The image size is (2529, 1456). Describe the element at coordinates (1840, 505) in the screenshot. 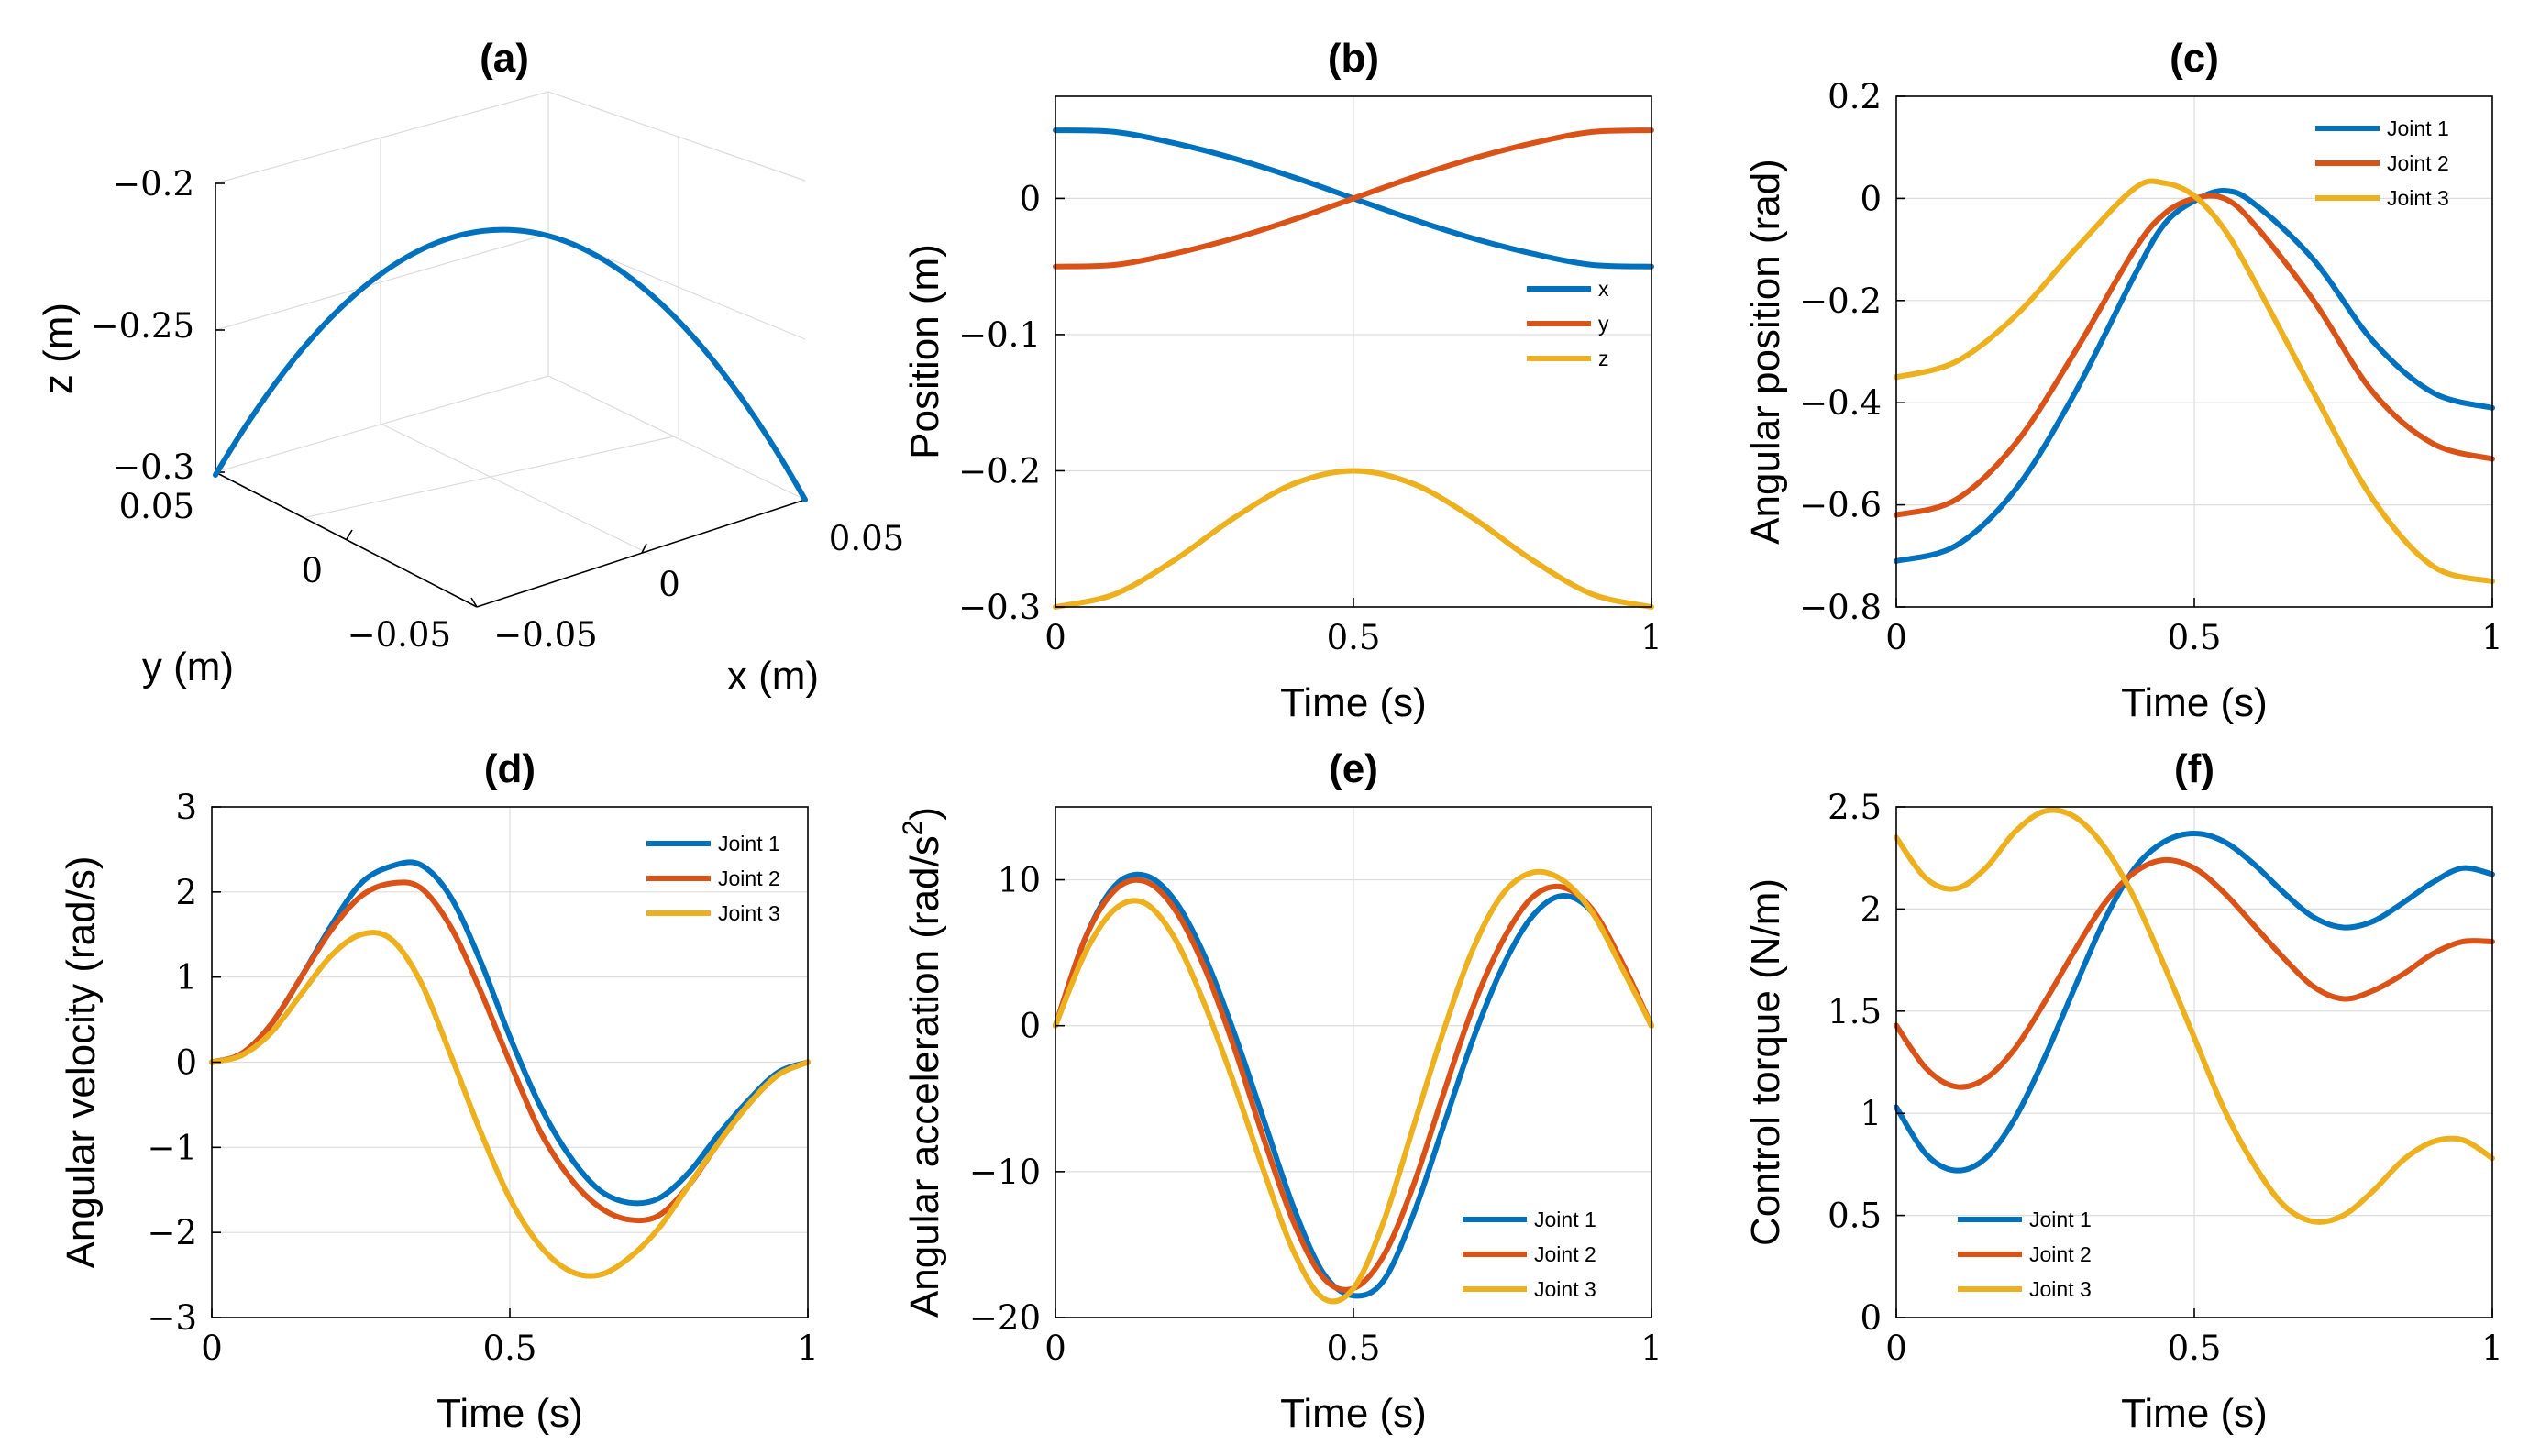

I see `panel-c-ytick-label: −0.6` at that location.